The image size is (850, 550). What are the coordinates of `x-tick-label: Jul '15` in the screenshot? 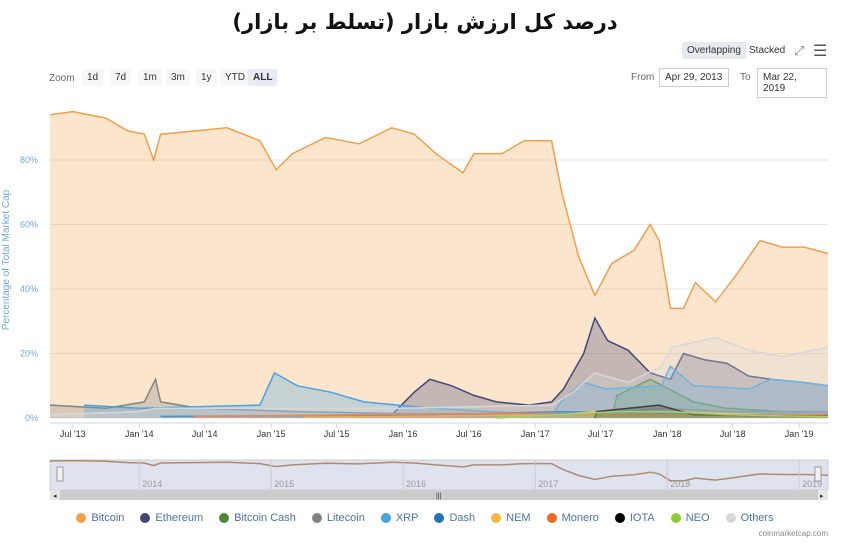 It's located at (337, 434).